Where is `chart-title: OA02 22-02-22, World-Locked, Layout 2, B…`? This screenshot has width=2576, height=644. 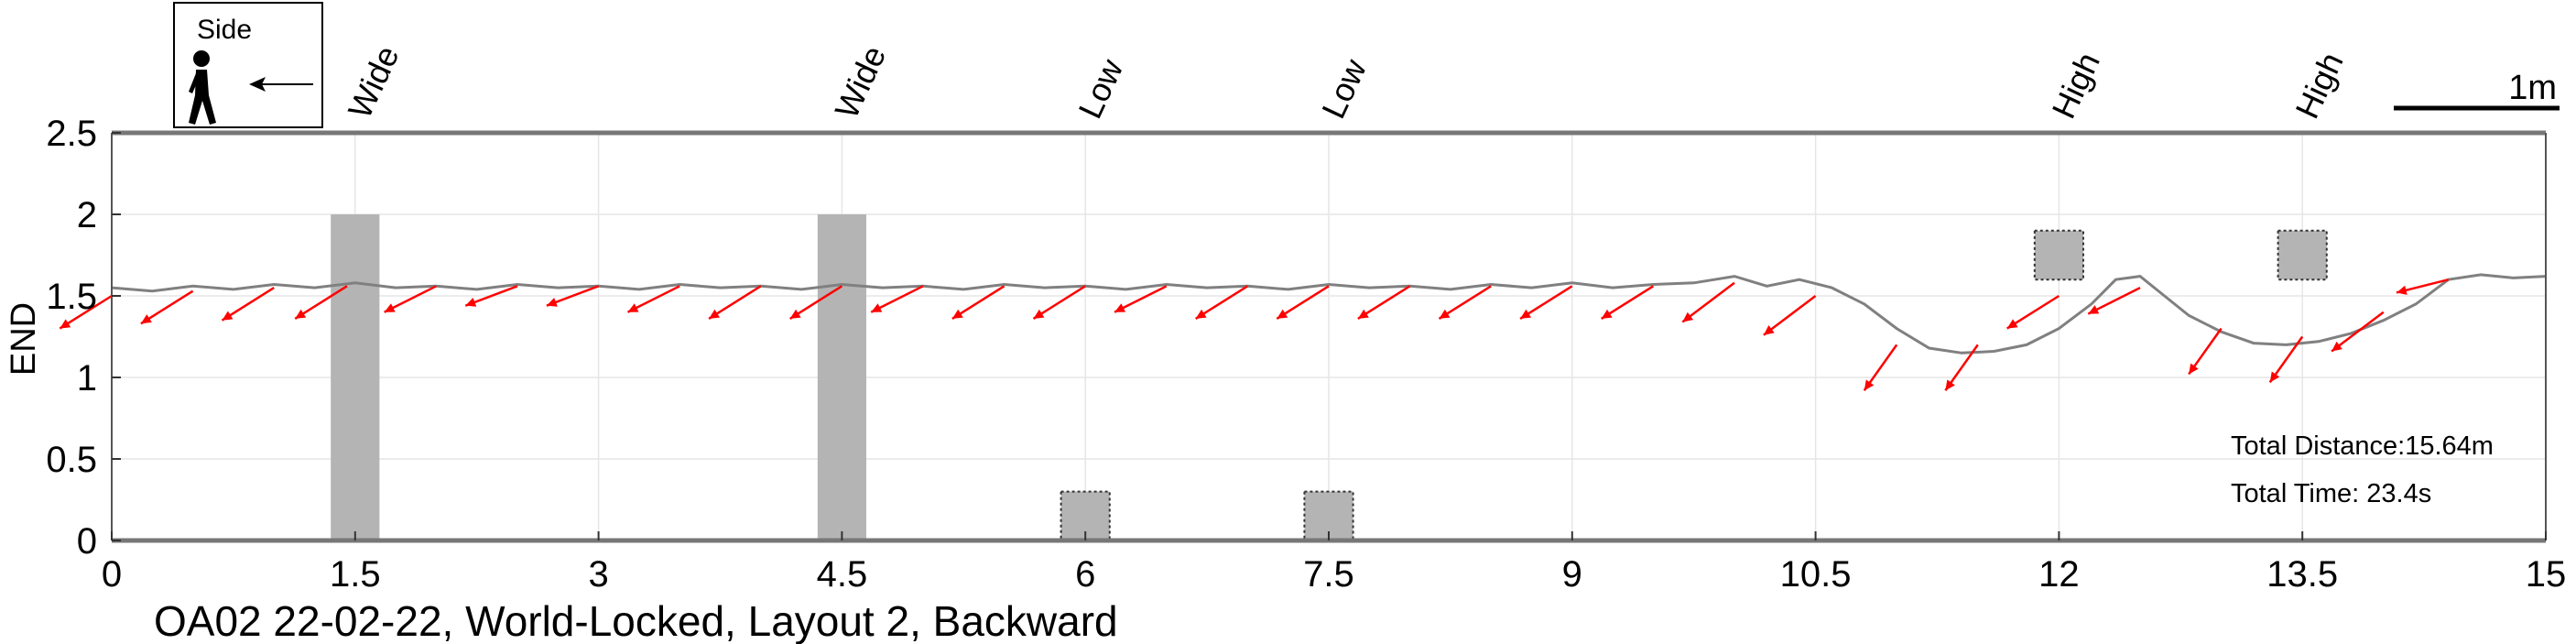 chart-title: OA02 22-02-22, World-Locked, Layout 2, B… is located at coordinates (636, 621).